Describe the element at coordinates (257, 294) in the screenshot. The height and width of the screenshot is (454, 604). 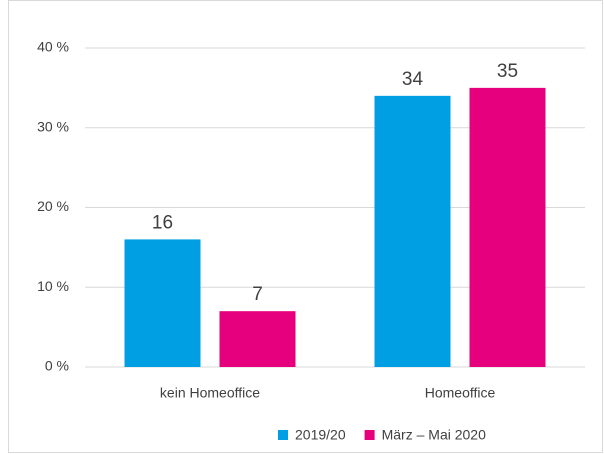
I see `data-label: 7` at that location.